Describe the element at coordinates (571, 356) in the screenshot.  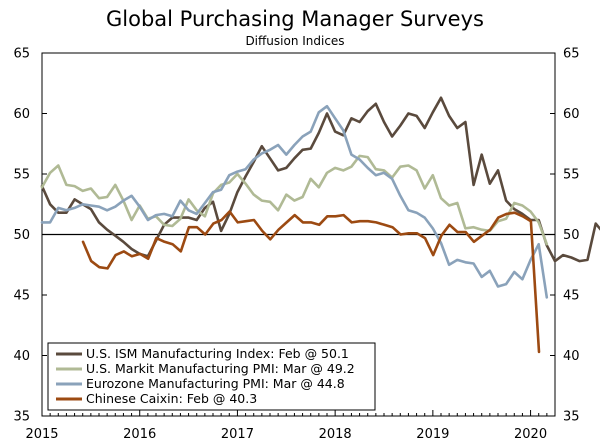
I see `y-tick-label-right: 40` at that location.